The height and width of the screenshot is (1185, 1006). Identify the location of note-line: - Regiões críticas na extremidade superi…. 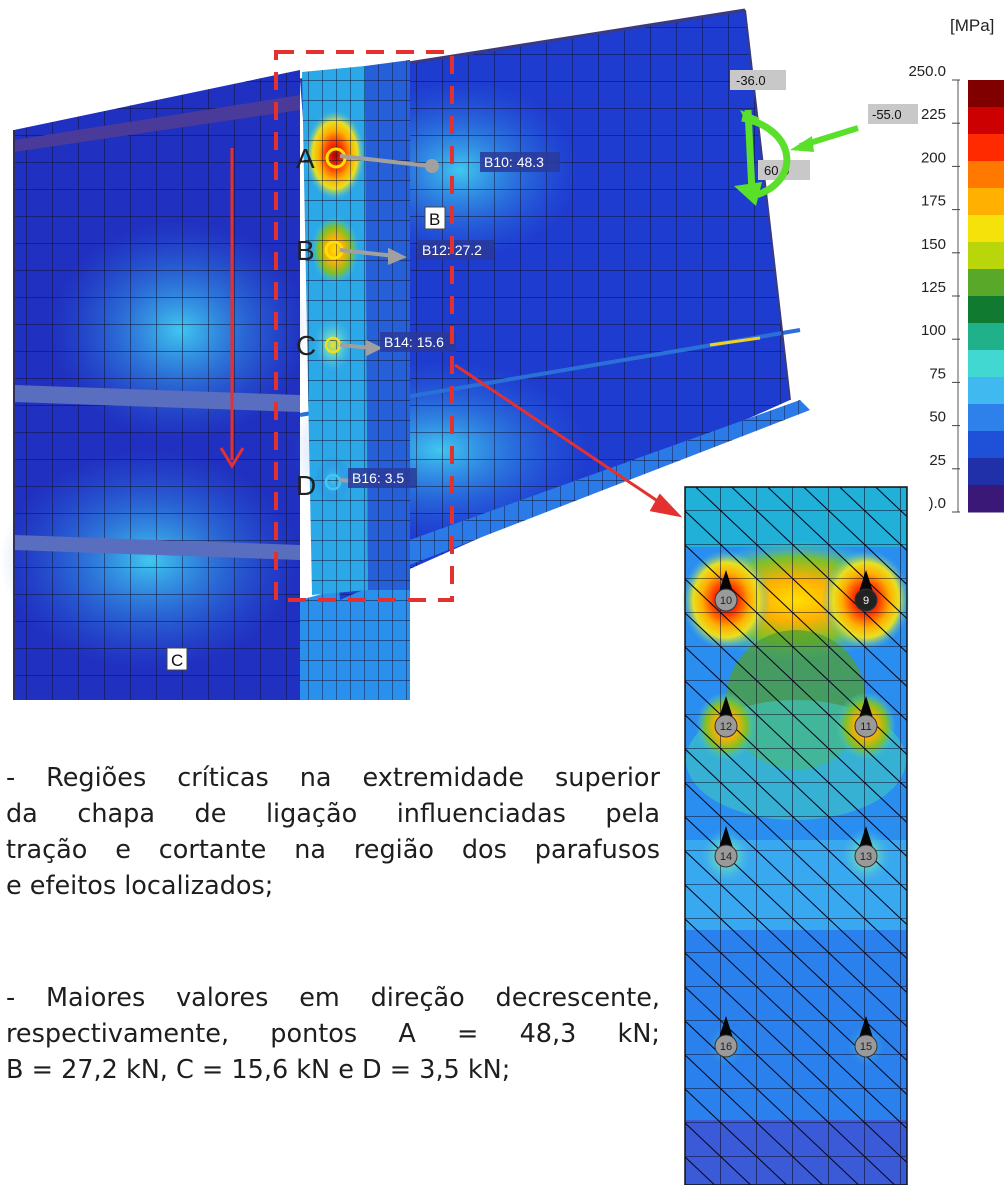
(333, 778).